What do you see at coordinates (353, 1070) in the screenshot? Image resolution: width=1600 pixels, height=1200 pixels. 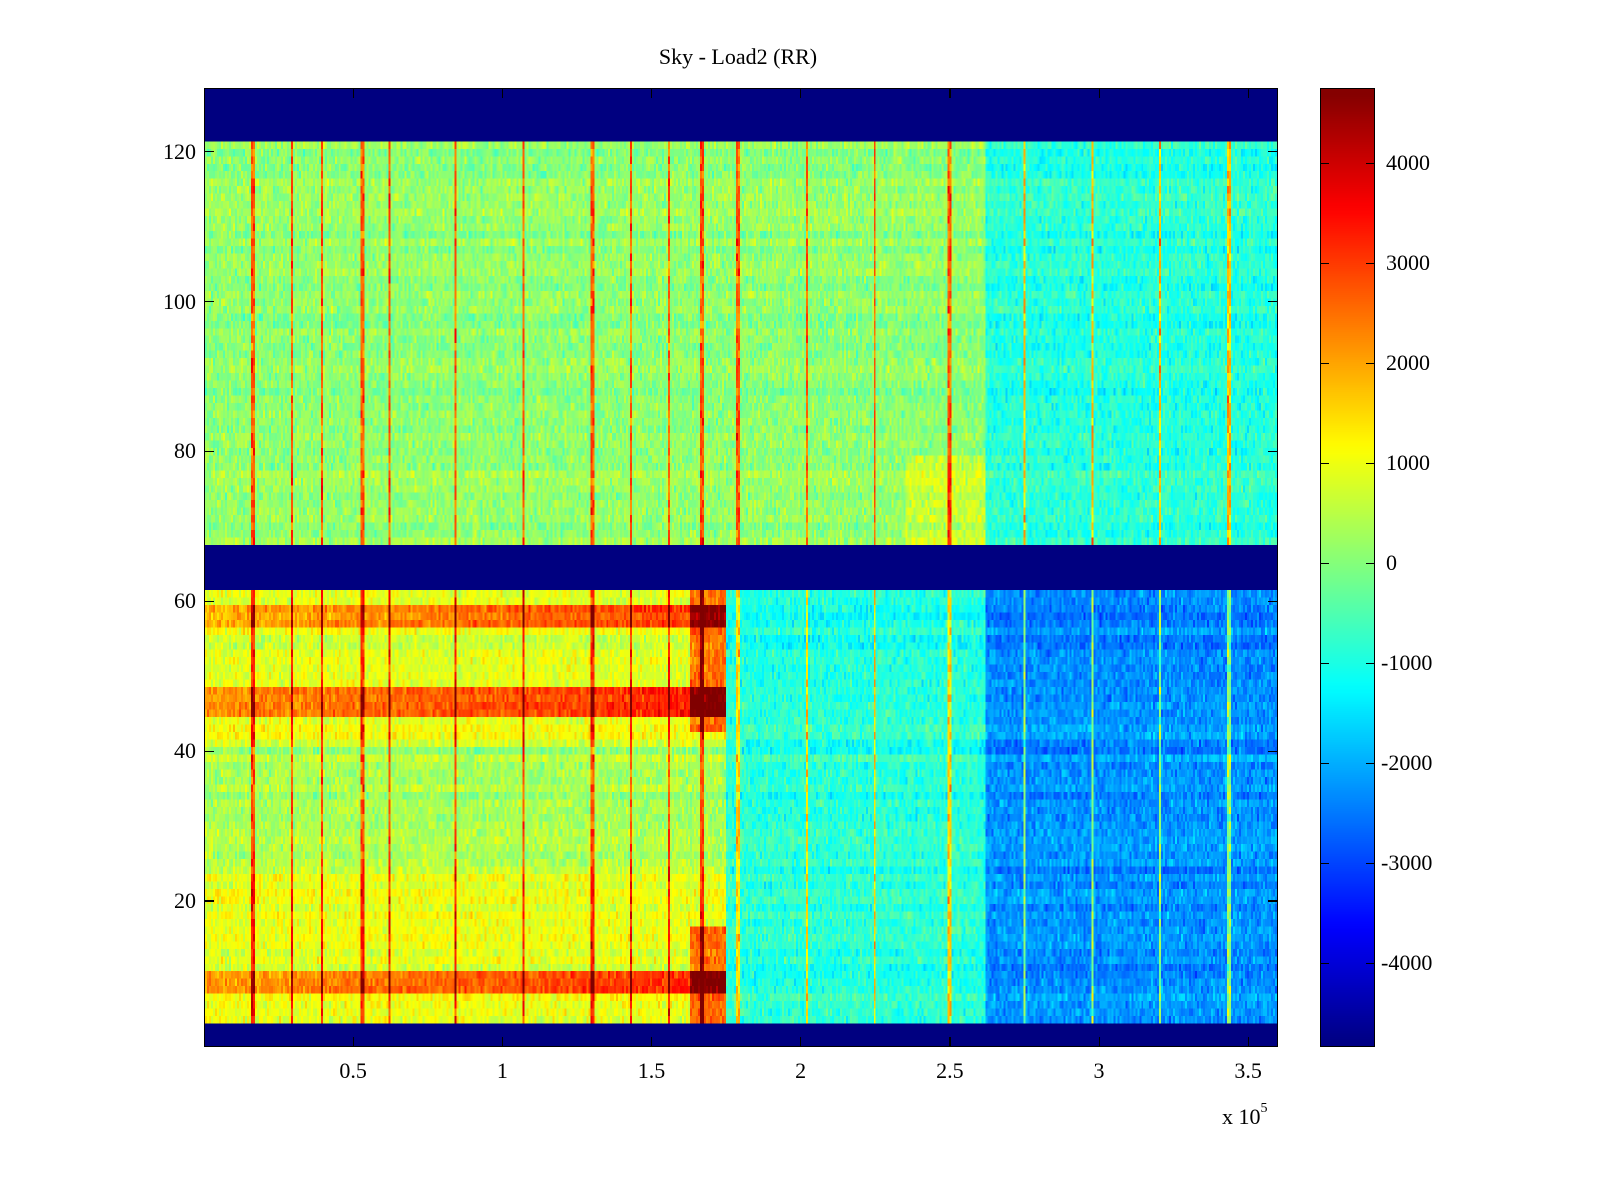 I see `x-tick-label: 0.5` at bounding box center [353, 1070].